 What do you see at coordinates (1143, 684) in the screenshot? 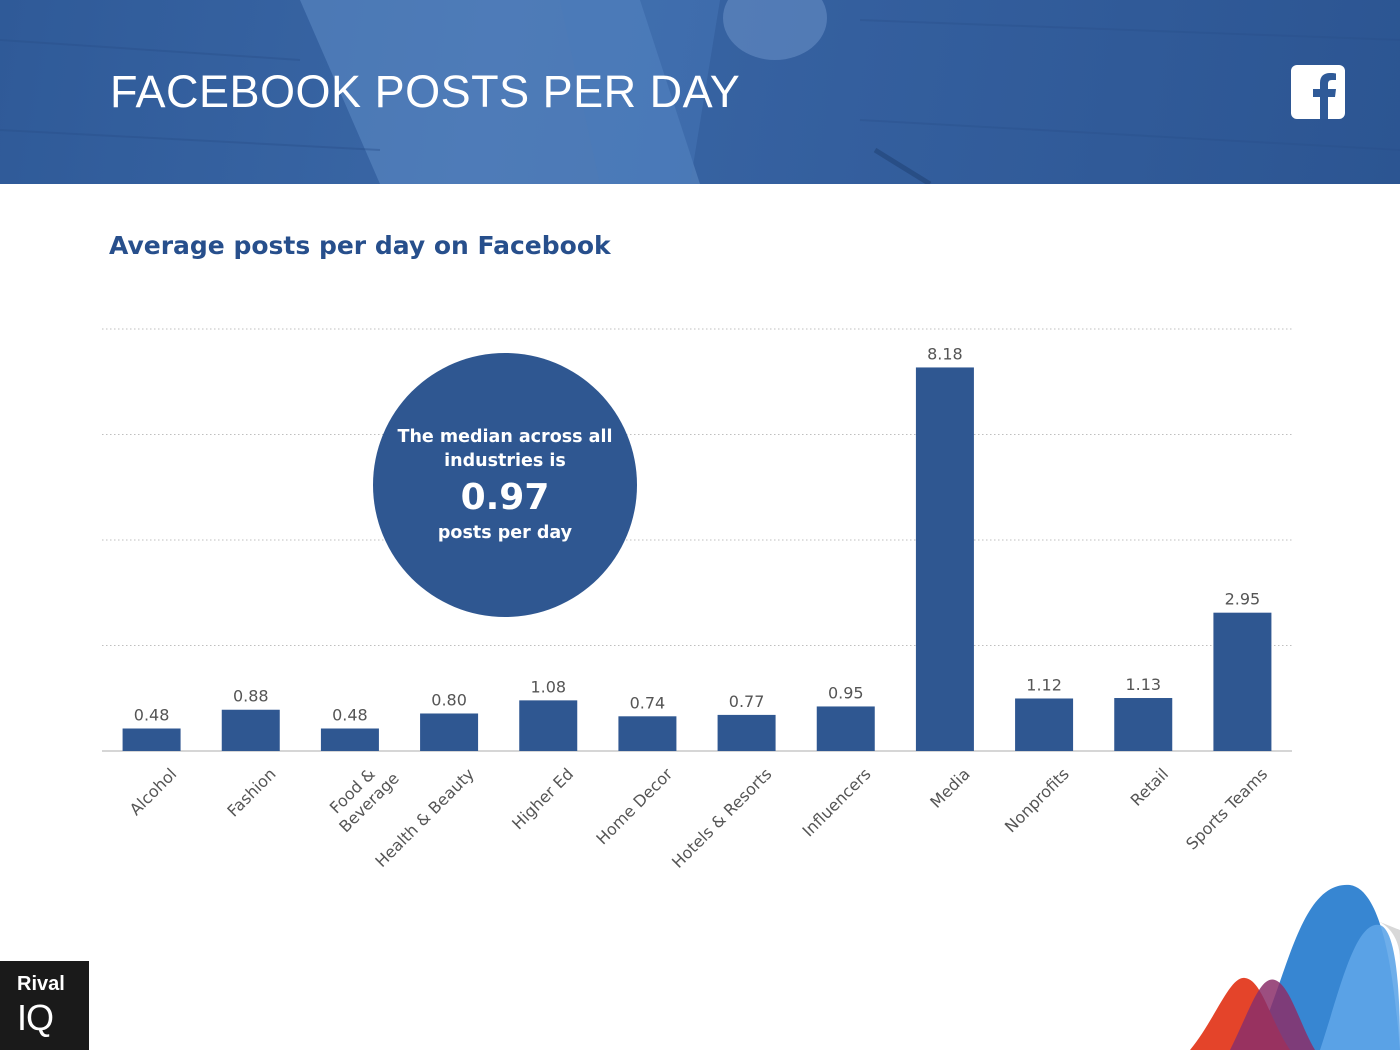
I see `data-label: 1.13` at bounding box center [1143, 684].